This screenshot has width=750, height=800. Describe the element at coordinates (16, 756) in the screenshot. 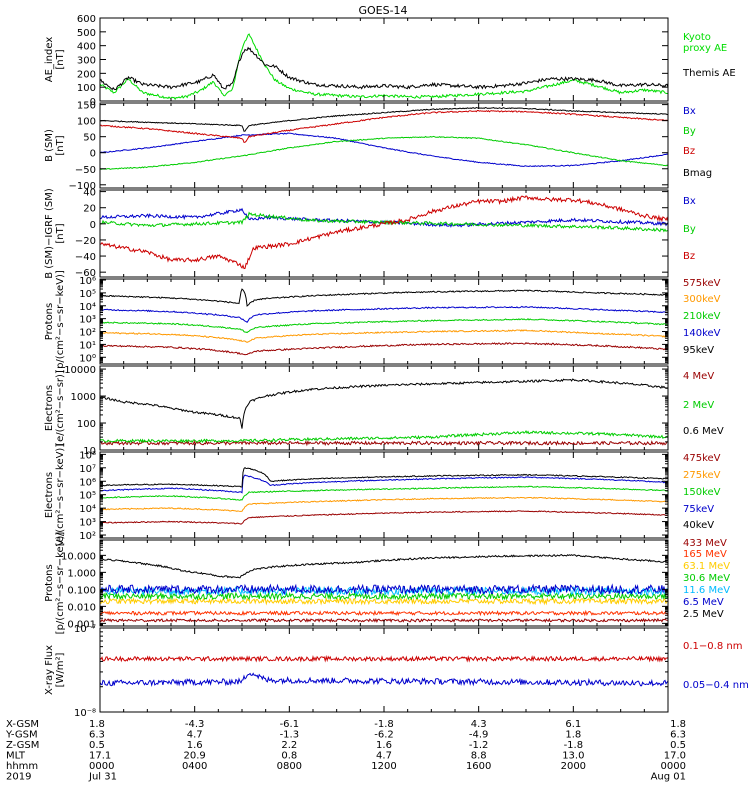

I see `x-row-label: MLT` at that location.